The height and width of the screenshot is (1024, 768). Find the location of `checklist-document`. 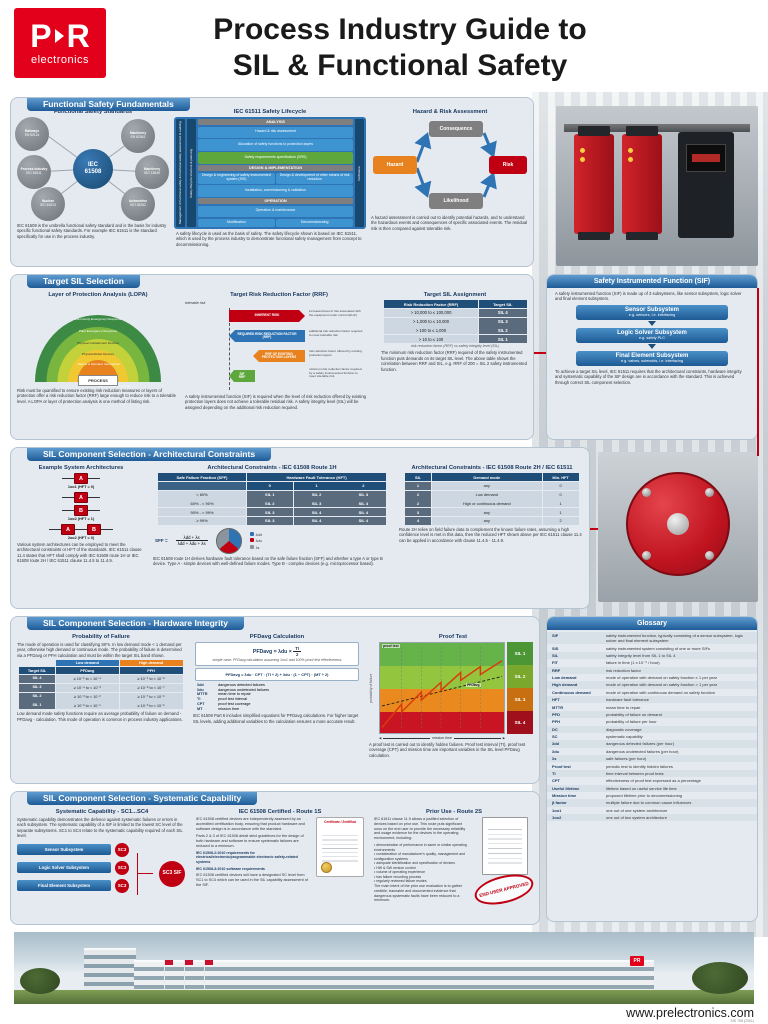

checklist-document is located at coordinates (505, 846).